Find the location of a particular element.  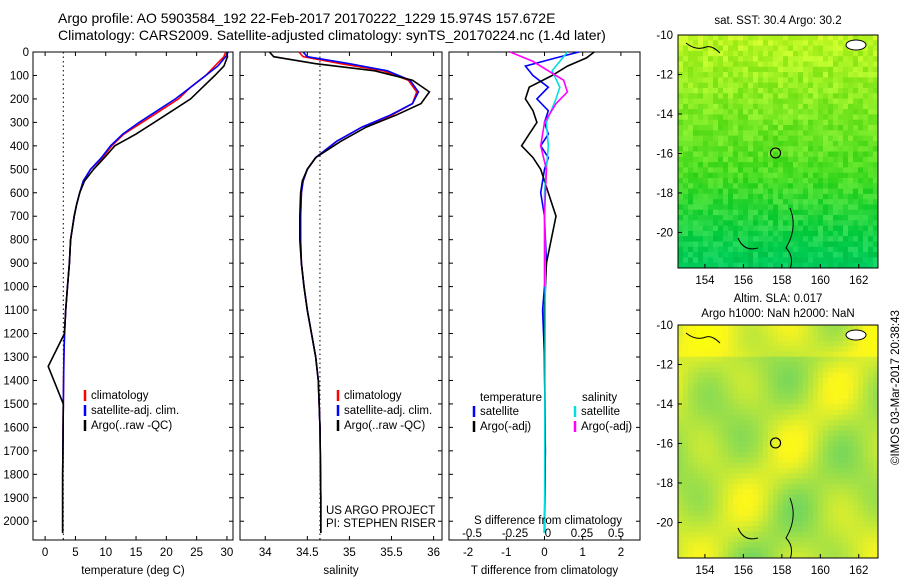

x-tick-label: 162 is located at coordinates (858, 281).